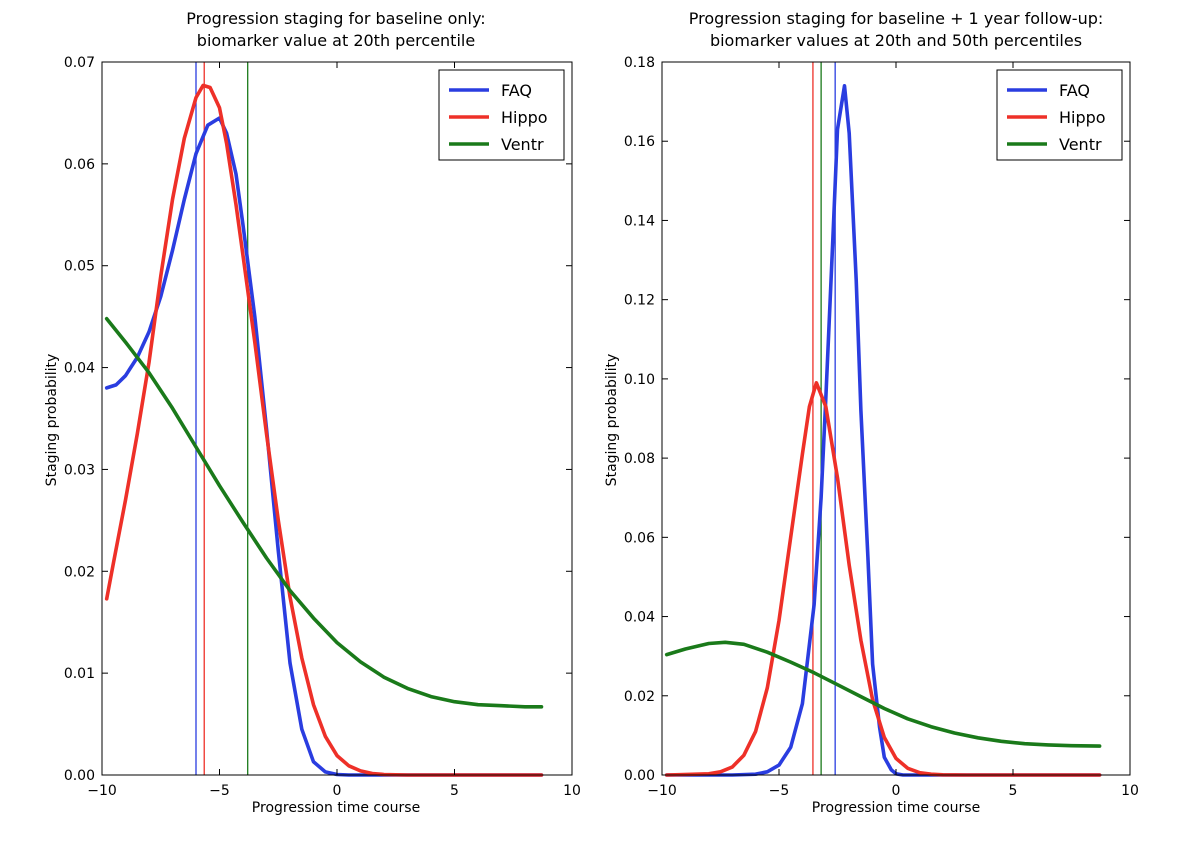  Describe the element at coordinates (79, 776) in the screenshot. I see `left-y-tick-label: 0.00` at that location.